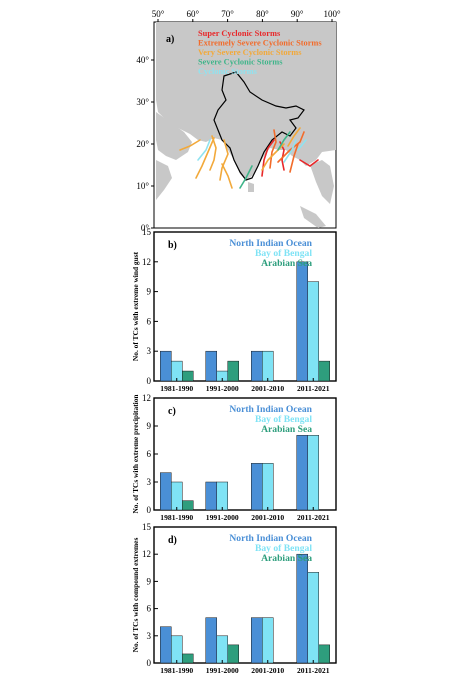  I want to click on map-legend-item: Very Severe Cyclonic Storms, so click(250, 52).